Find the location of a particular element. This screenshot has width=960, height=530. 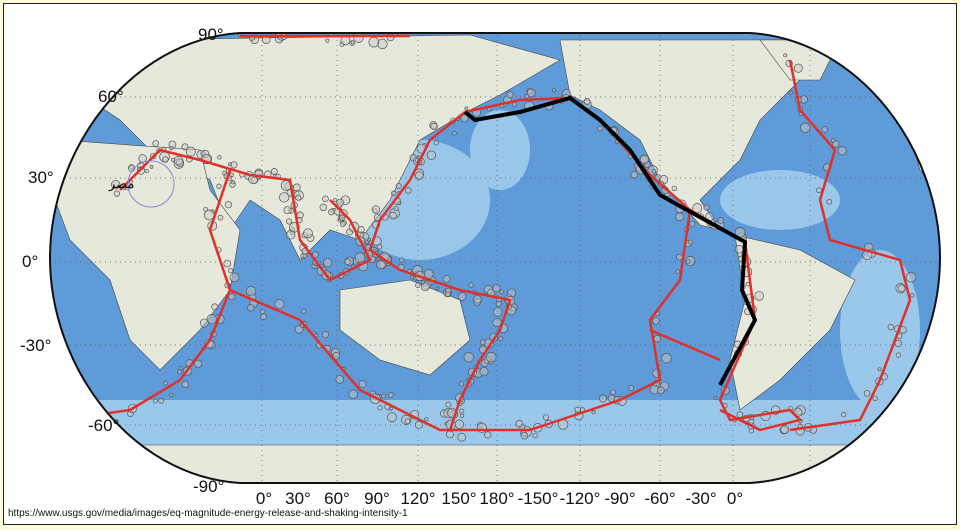

lon-label: -120° is located at coordinates (580, 498).